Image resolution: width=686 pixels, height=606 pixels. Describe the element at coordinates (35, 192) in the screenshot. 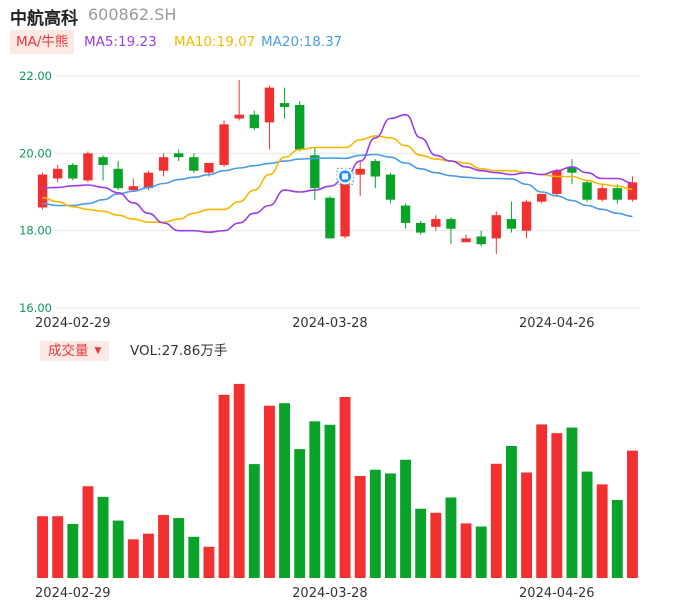

I see `price-axis: 22.00 20.00 18.00 16.00` at that location.